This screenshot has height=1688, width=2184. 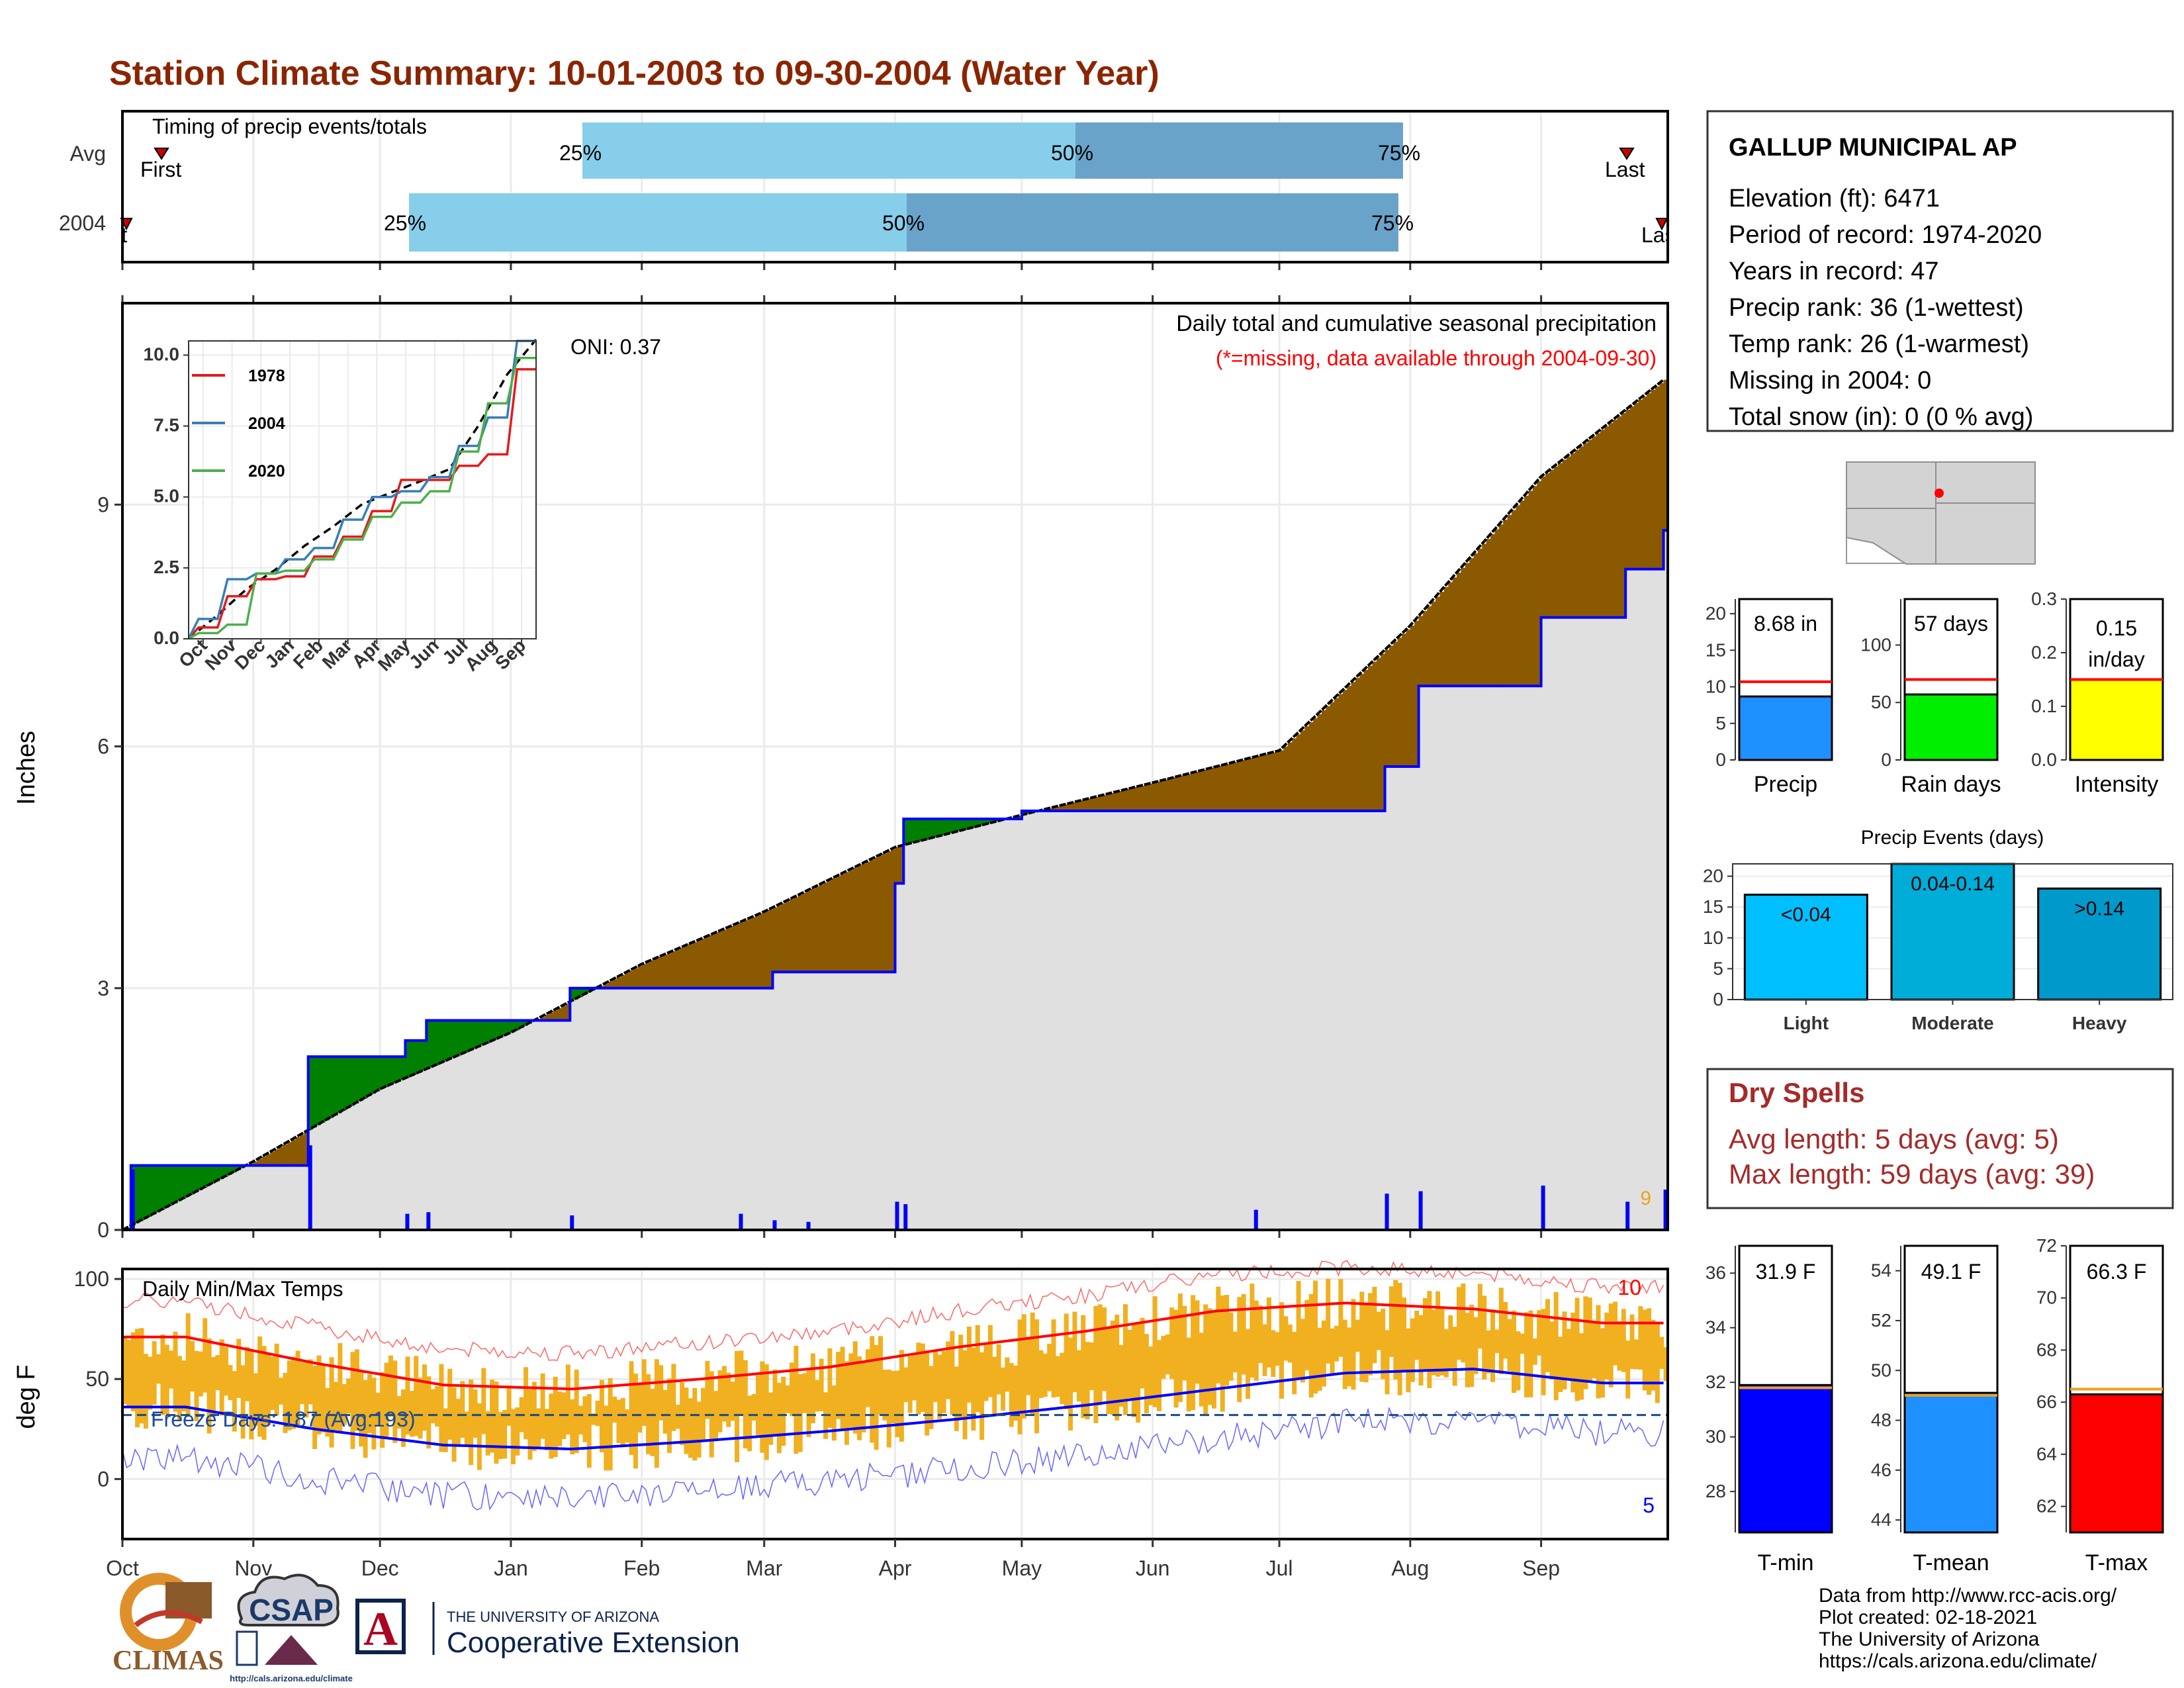 What do you see at coordinates (1786, 1458) in the screenshot?
I see `temp-summary-bar` at bounding box center [1786, 1458].